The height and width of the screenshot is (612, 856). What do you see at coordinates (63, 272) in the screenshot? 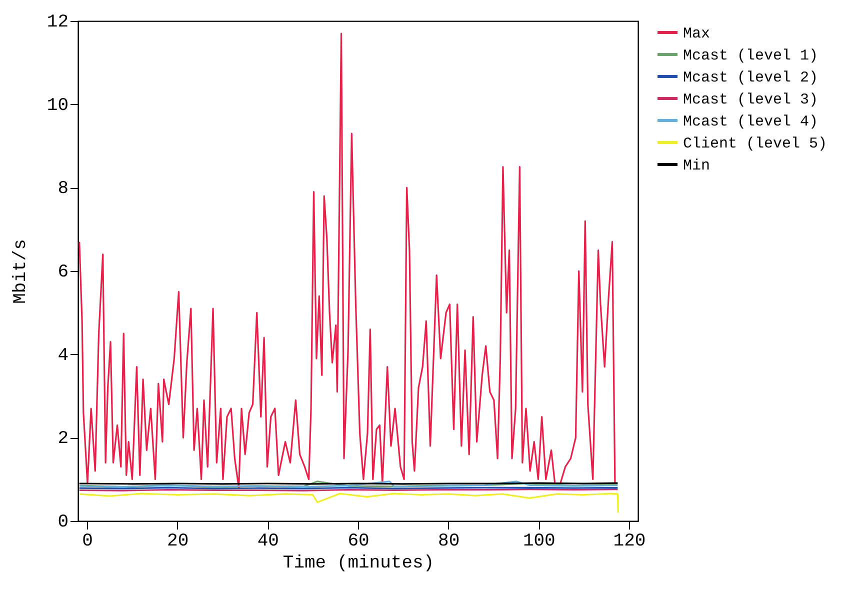
I see `y-tick-label: 6` at bounding box center [63, 272].